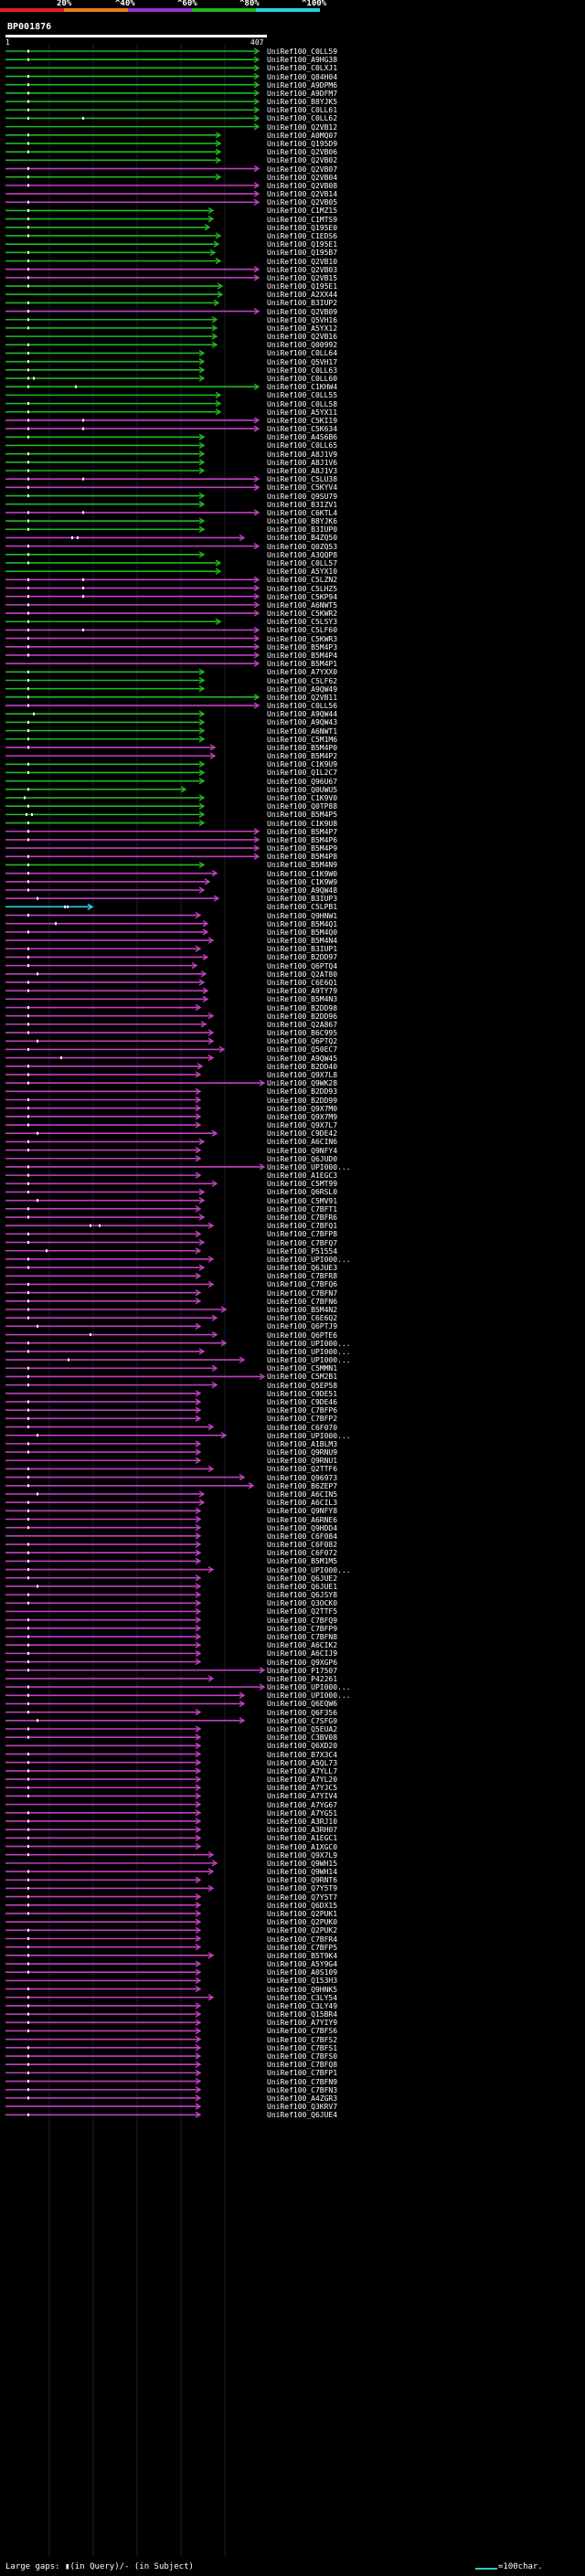 This screenshot has width=585, height=2576. I want to click on hit-label-link: UniRef100_C7BFT1, so click(302, 1209).